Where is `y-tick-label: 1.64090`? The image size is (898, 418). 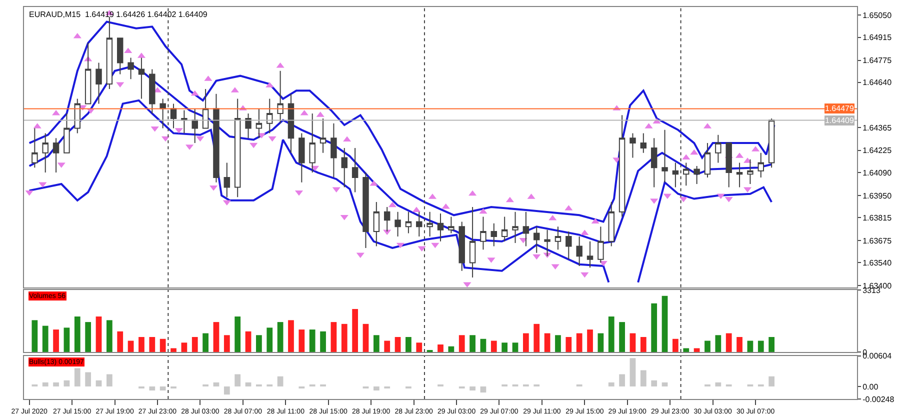
y-tick-label: 1.64090 is located at coordinates (877, 173).